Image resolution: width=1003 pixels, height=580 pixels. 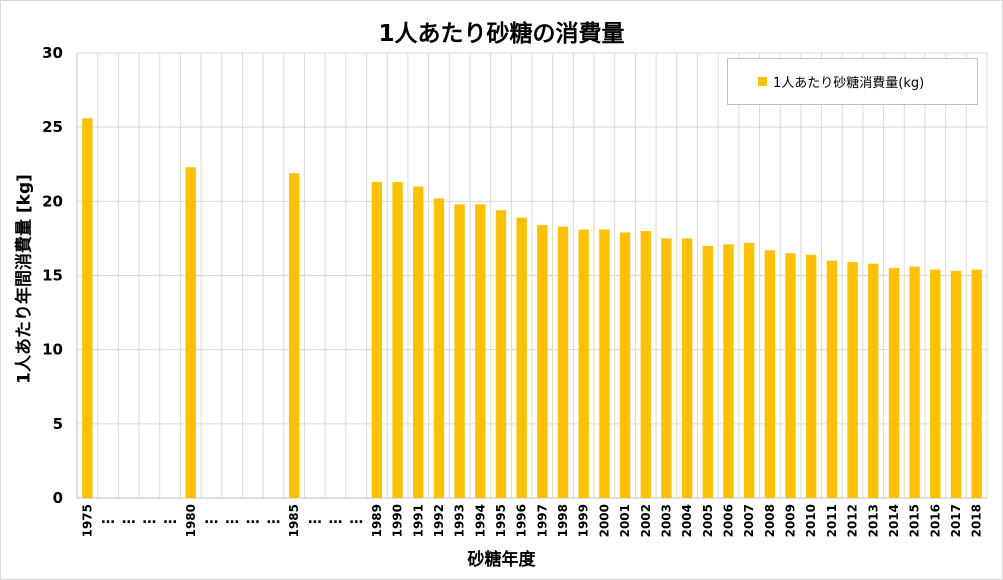 What do you see at coordinates (584, 520) in the screenshot?
I see `x-tick-label: 1999` at bounding box center [584, 520].